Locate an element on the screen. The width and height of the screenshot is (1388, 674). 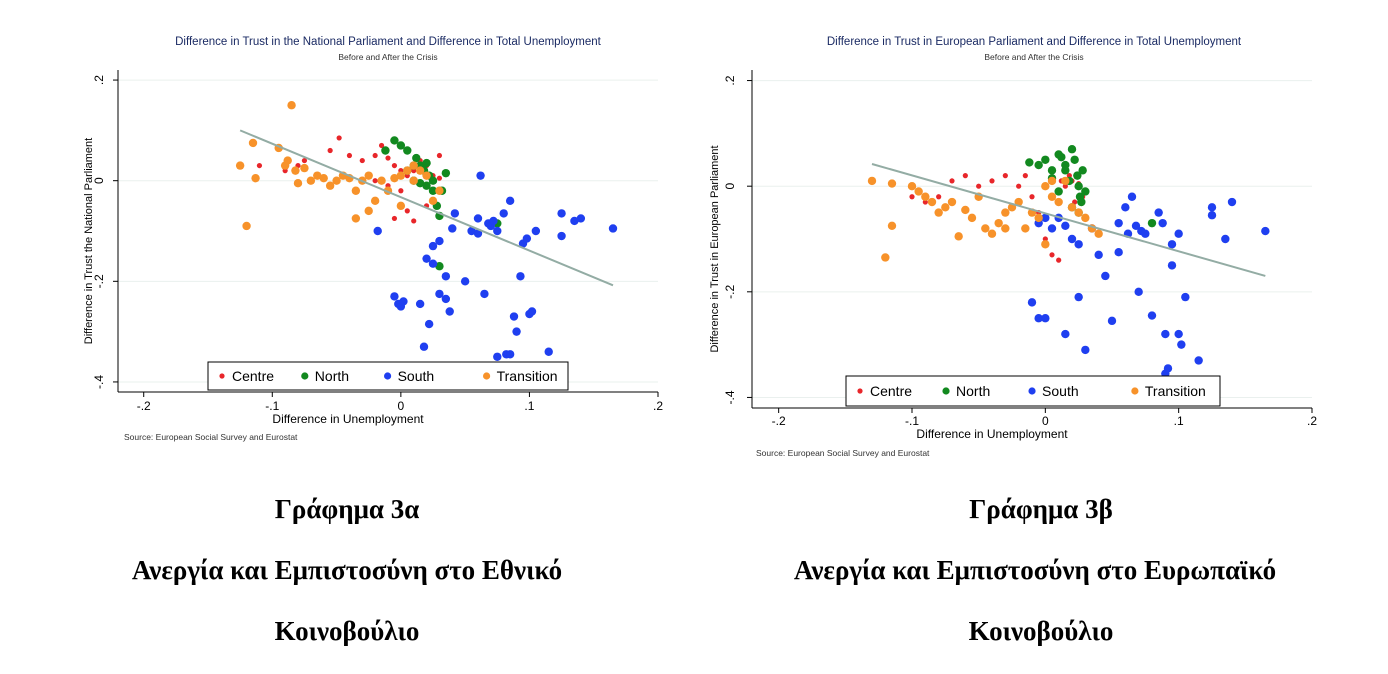
legend-label: Centre is located at coordinates (253, 376).